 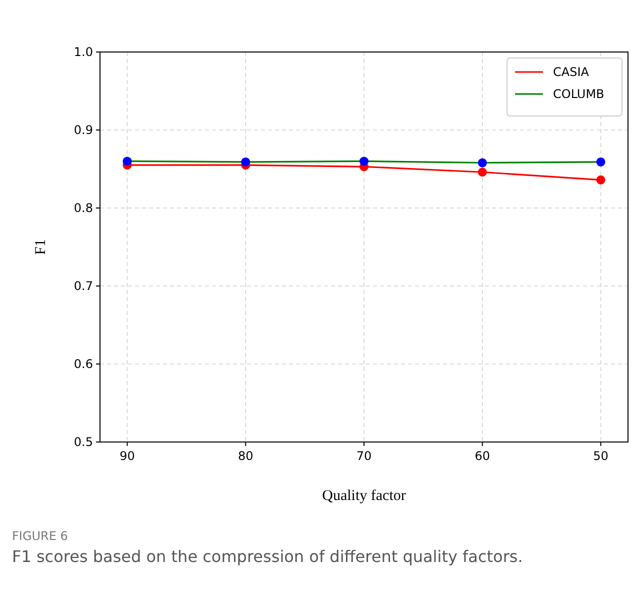 What do you see at coordinates (83, 364) in the screenshot?
I see `y-tick-label: 0.6` at bounding box center [83, 364].